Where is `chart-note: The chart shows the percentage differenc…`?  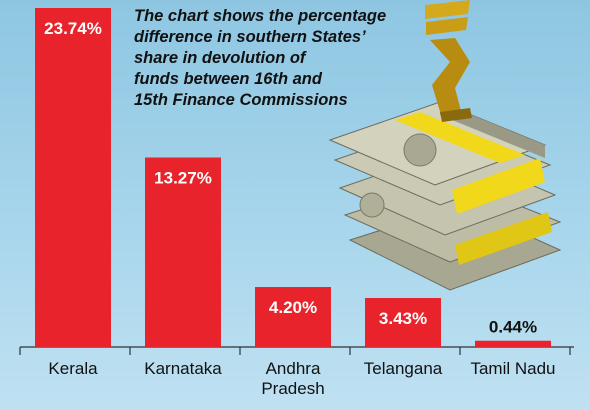 chart-note: The chart shows the percentage differenc… is located at coordinates (269, 58).